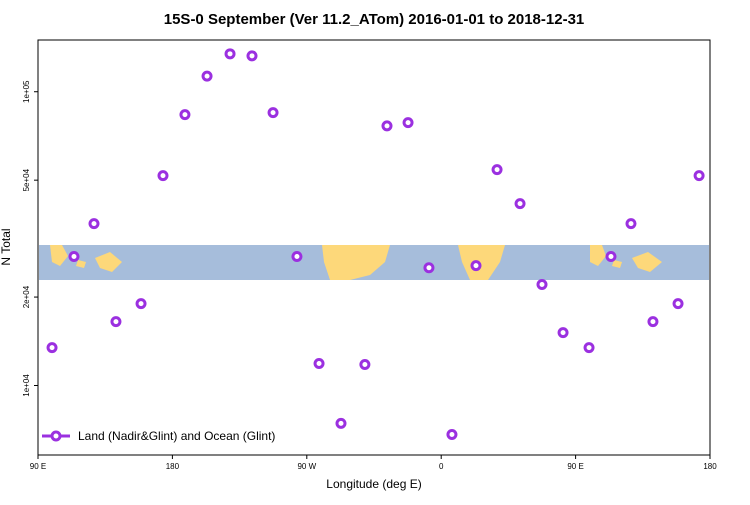  Describe the element at coordinates (374, 262) in the screenshot. I see `map-strip` at that location.